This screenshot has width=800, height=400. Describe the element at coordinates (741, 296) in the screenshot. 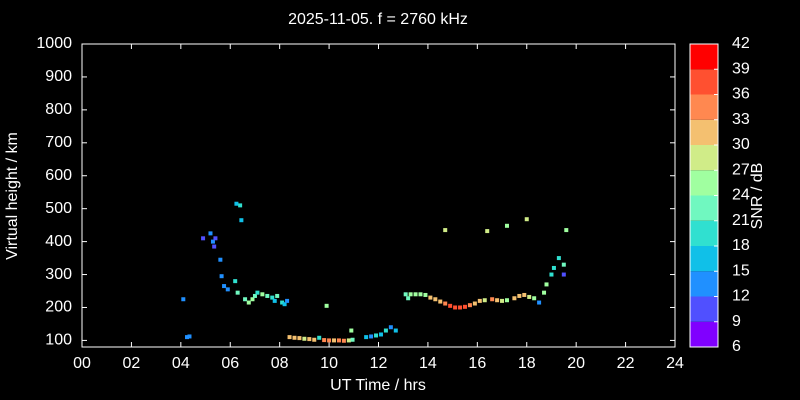

I see `colorbar-tick-label: 12` at that location.